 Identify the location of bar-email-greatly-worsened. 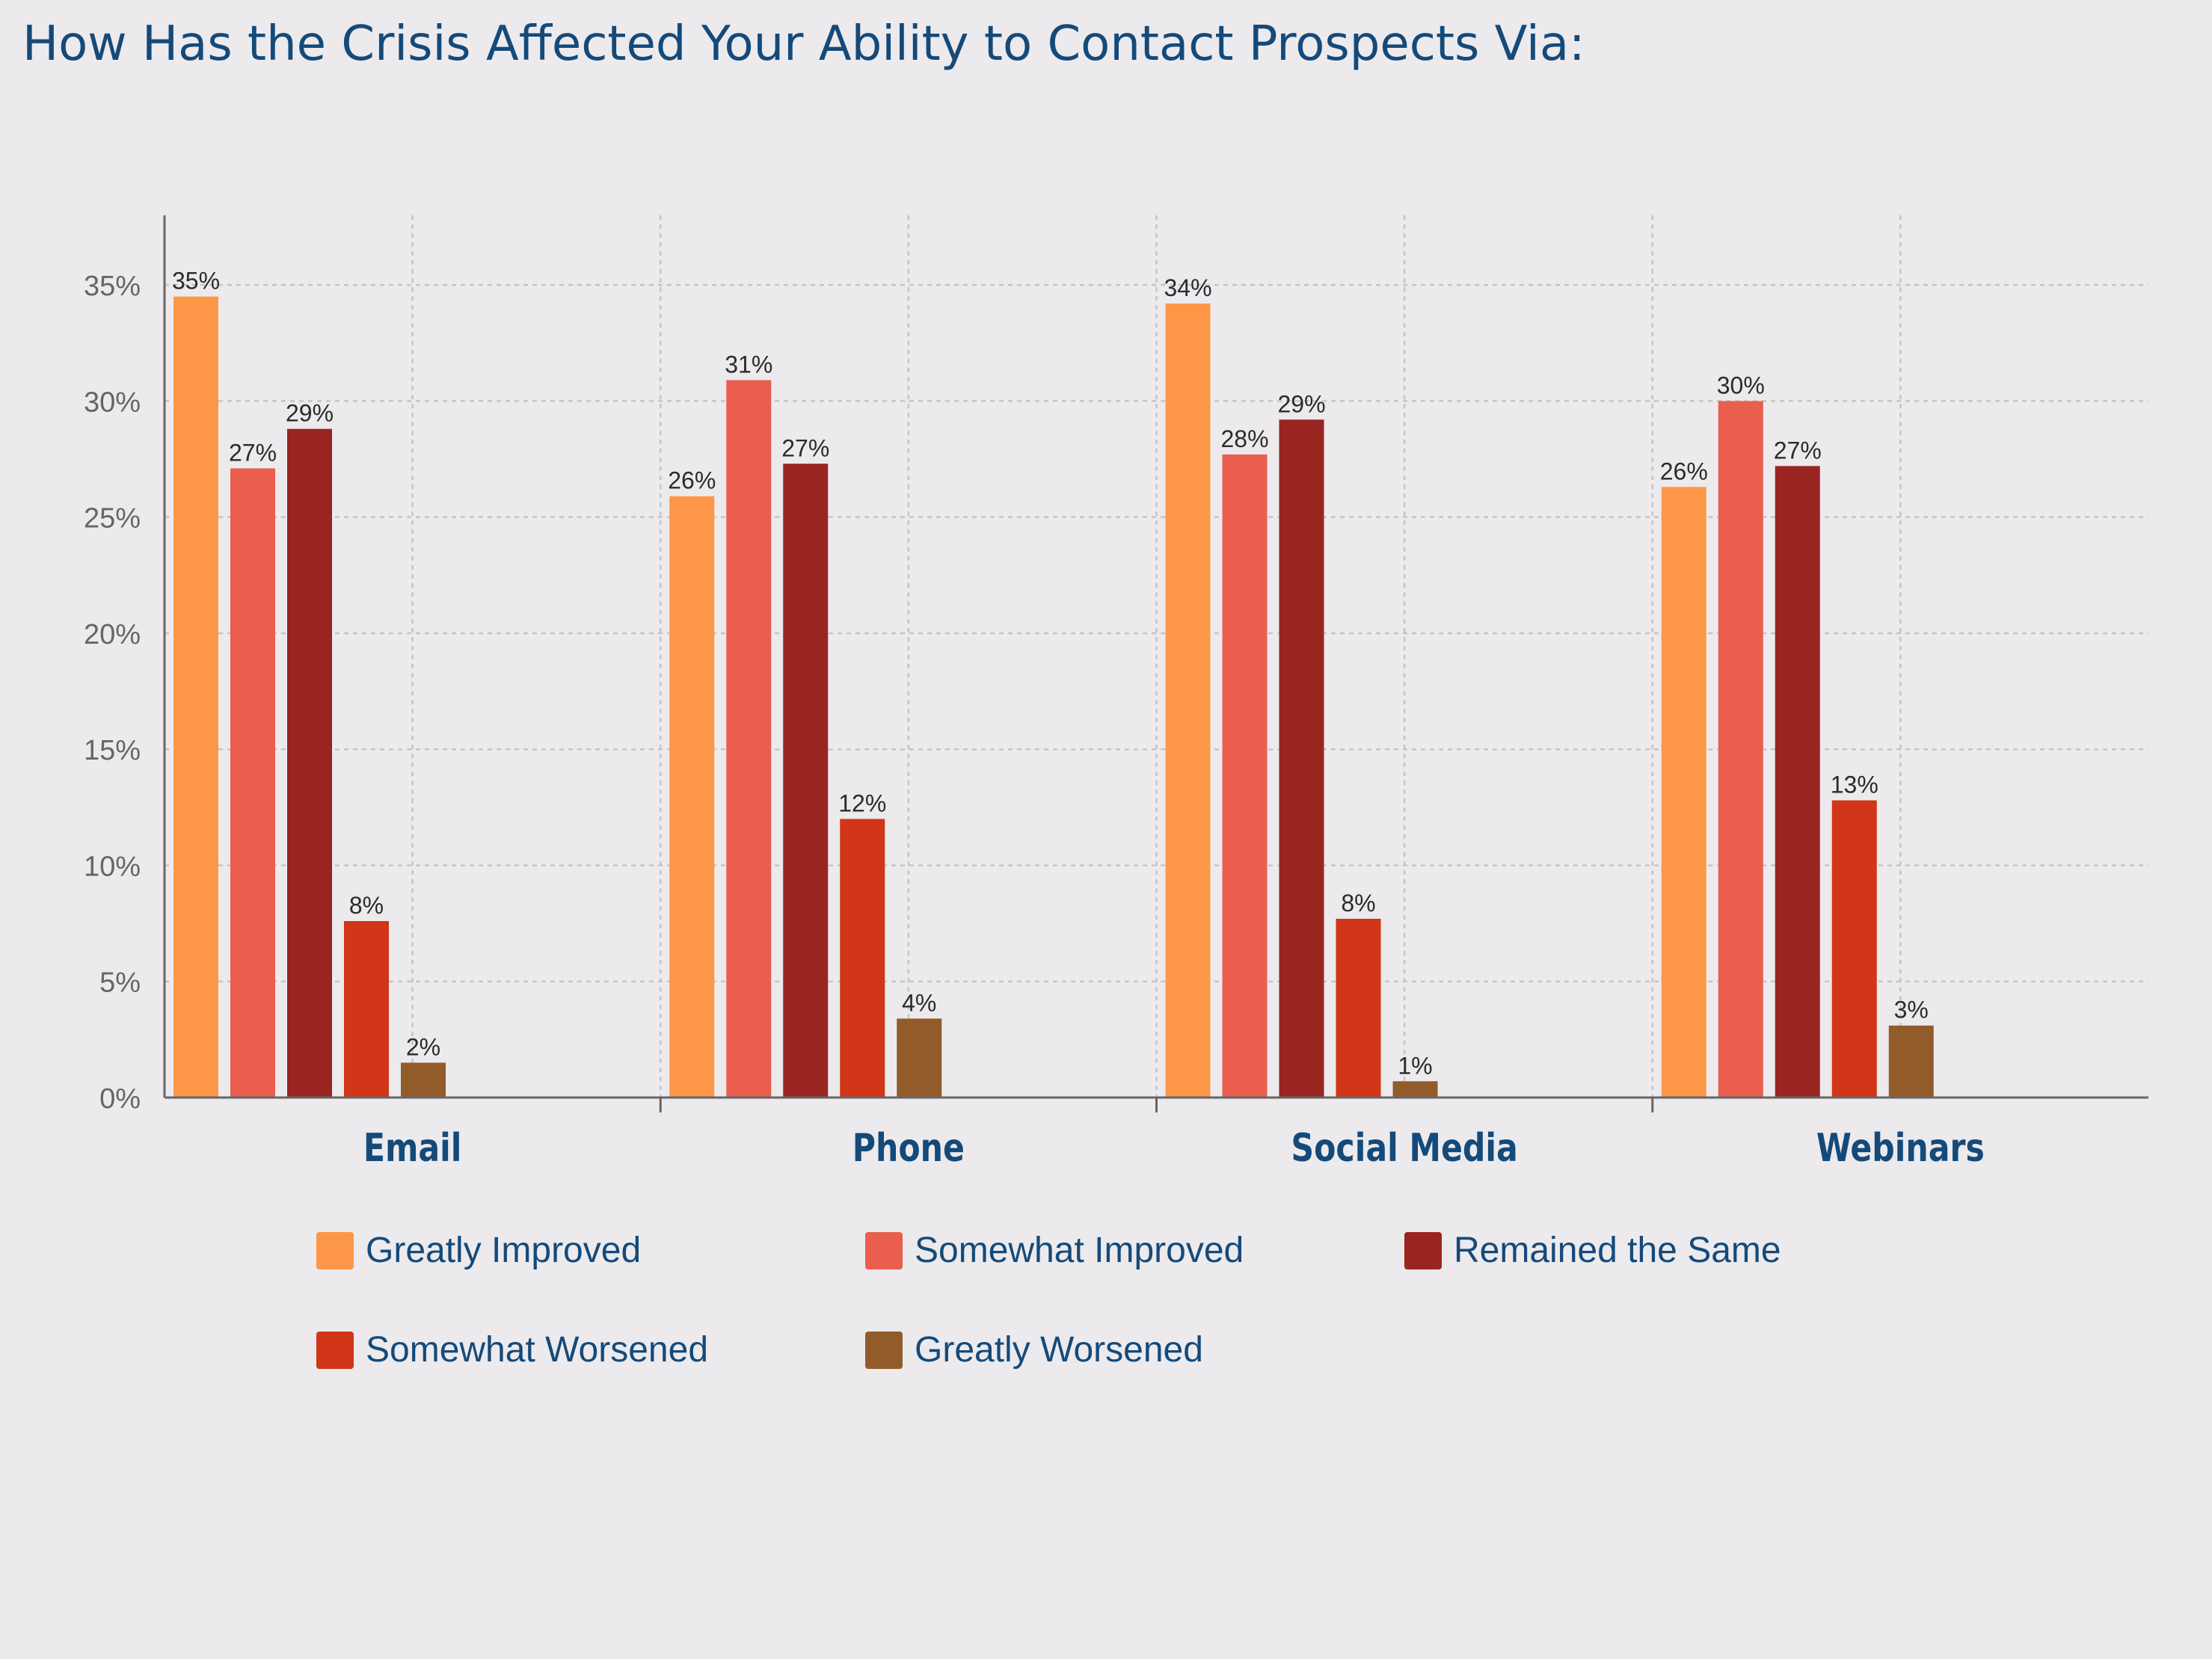
(423, 1080).